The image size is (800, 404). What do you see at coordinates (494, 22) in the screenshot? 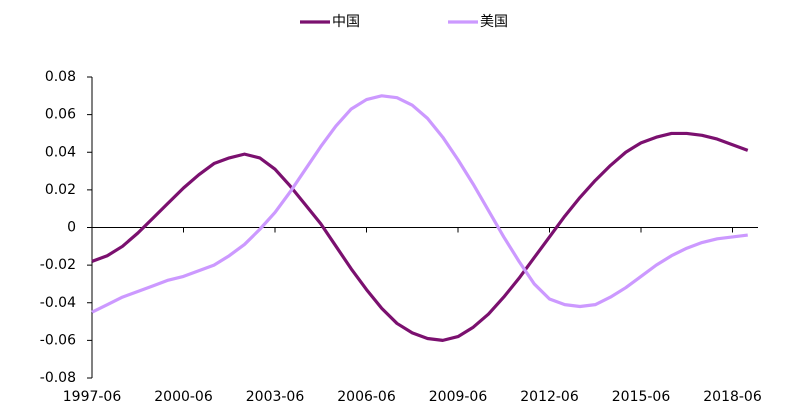
I see `legend-label: 美国` at bounding box center [494, 22].